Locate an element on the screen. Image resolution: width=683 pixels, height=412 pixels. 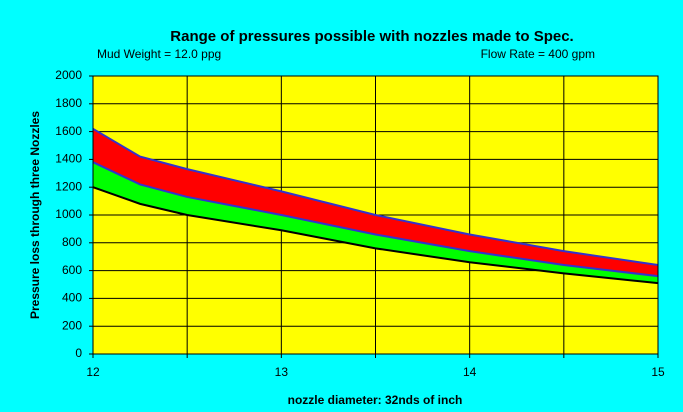
annotation: Mud Weight = 12.0 ppg is located at coordinates (159, 54).